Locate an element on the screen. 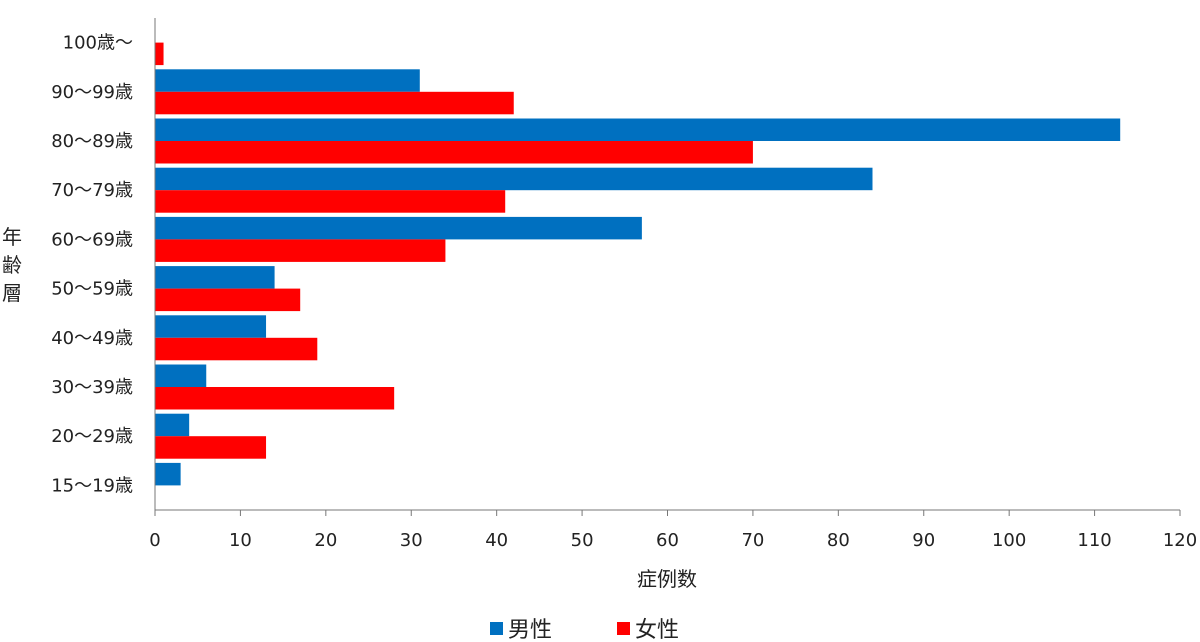 The width and height of the screenshot is (1200, 642). x-tick-label-12: 120 is located at coordinates (1180, 540).